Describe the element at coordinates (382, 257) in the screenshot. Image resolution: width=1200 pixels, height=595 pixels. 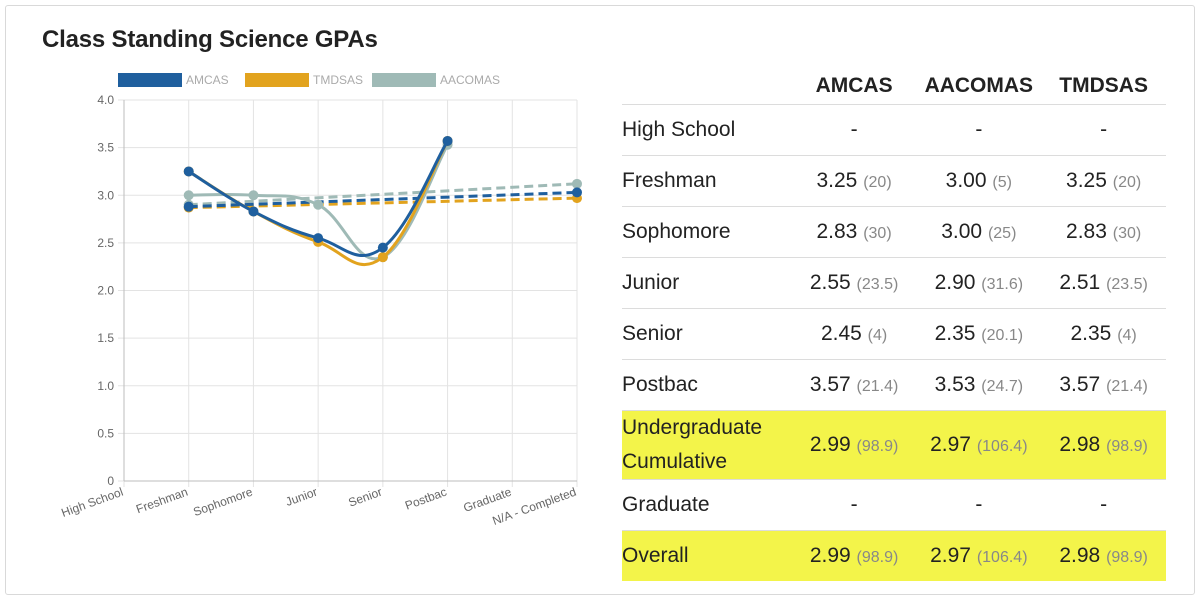
I see `data-point-tmdsas` at that location.